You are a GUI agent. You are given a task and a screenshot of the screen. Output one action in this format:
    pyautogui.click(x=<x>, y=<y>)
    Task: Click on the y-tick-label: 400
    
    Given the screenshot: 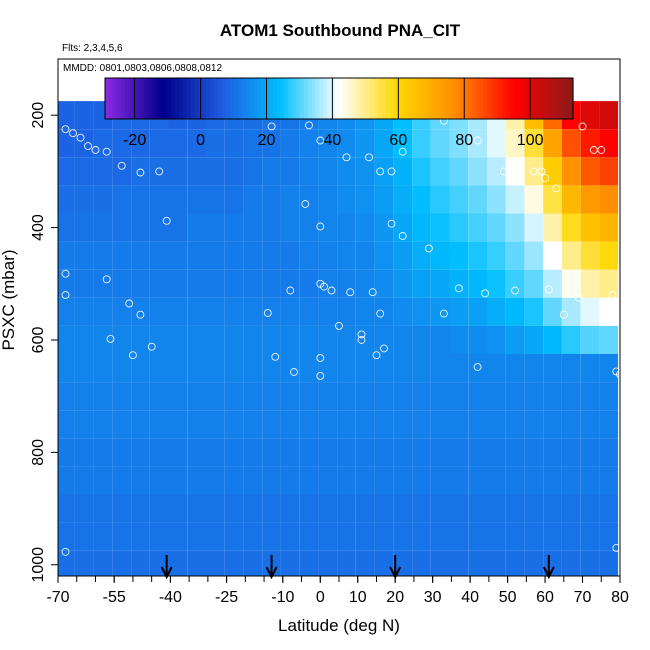 What is the action you would take?
    pyautogui.click(x=38, y=227)
    